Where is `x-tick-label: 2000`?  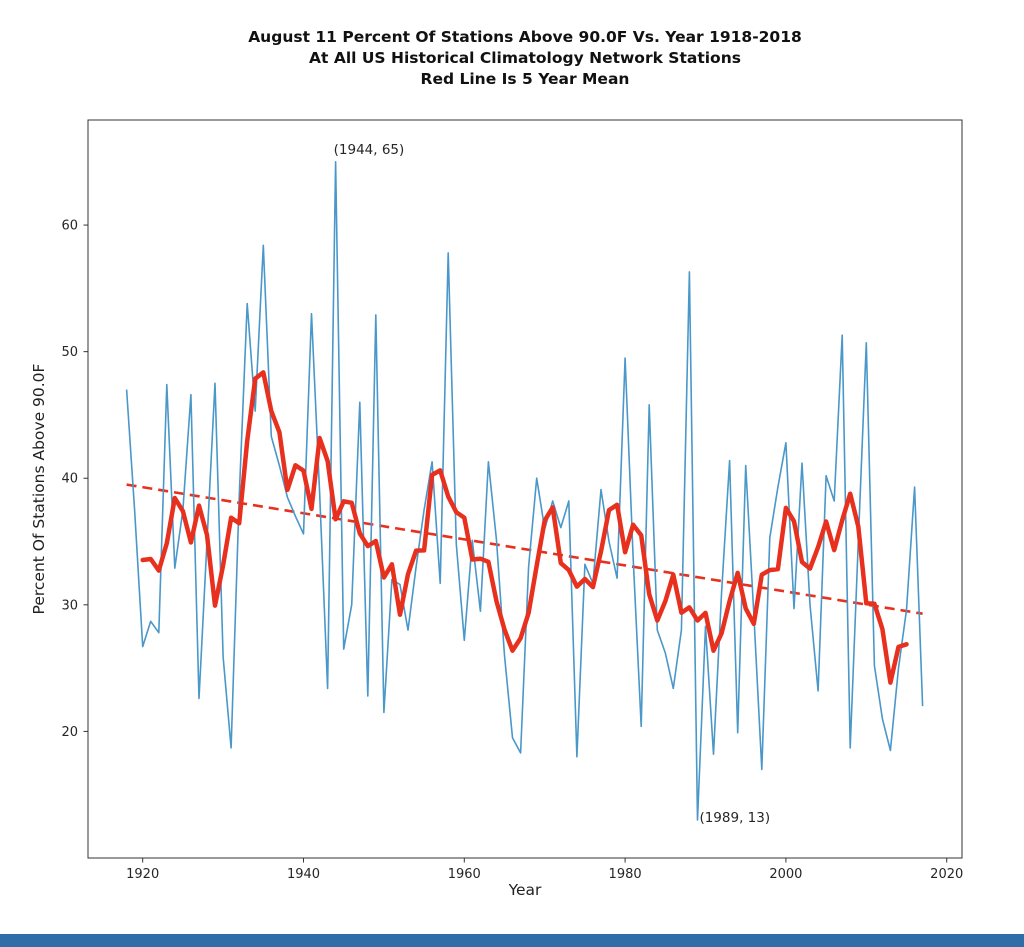
x-tick-label: 2000 is located at coordinates (785, 874).